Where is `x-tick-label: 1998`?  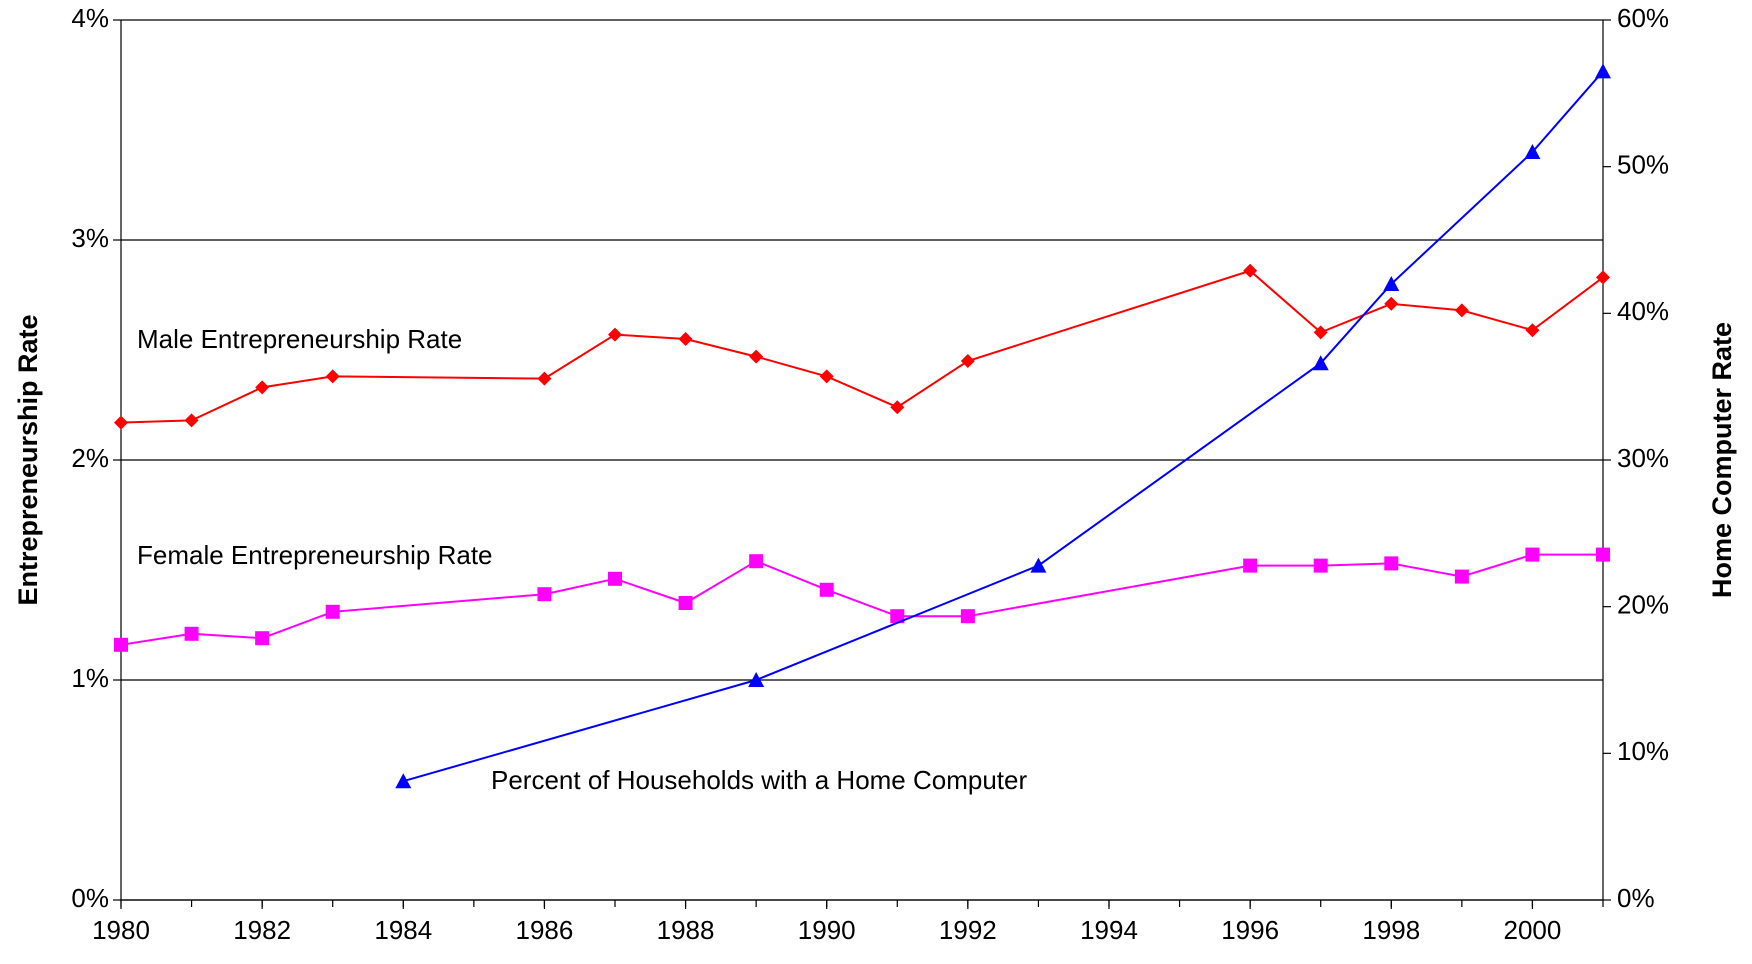
x-tick-label: 1998 is located at coordinates (1391, 930).